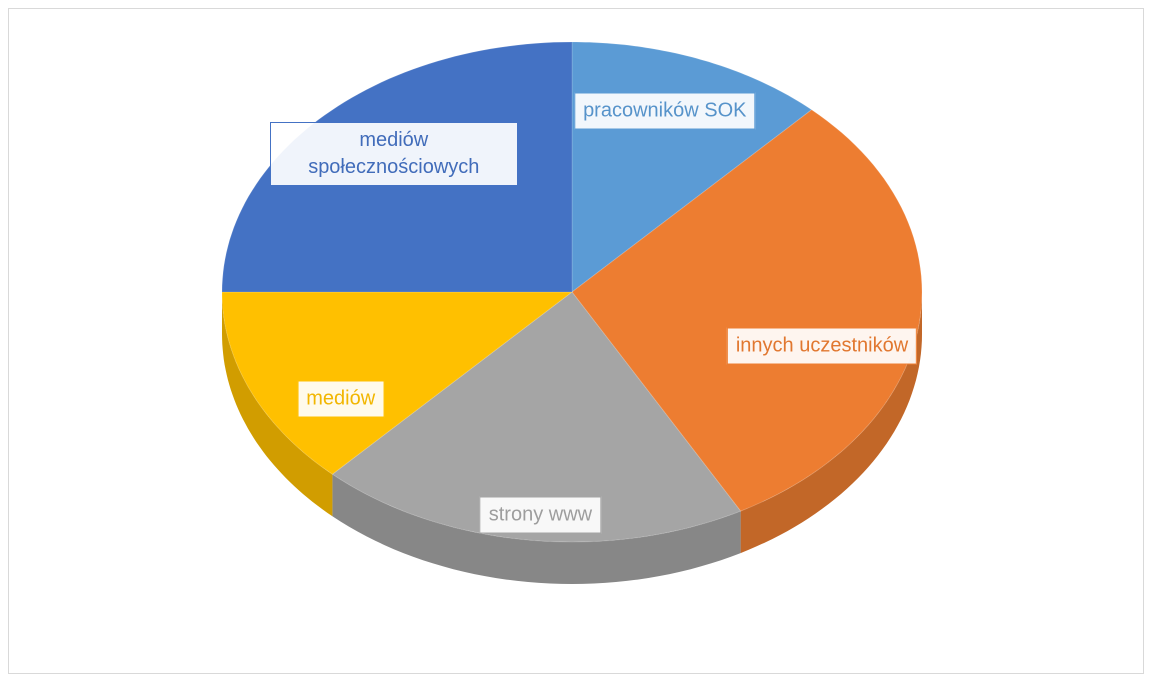  I want to click on data-label: innych uczestników, so click(822, 346).